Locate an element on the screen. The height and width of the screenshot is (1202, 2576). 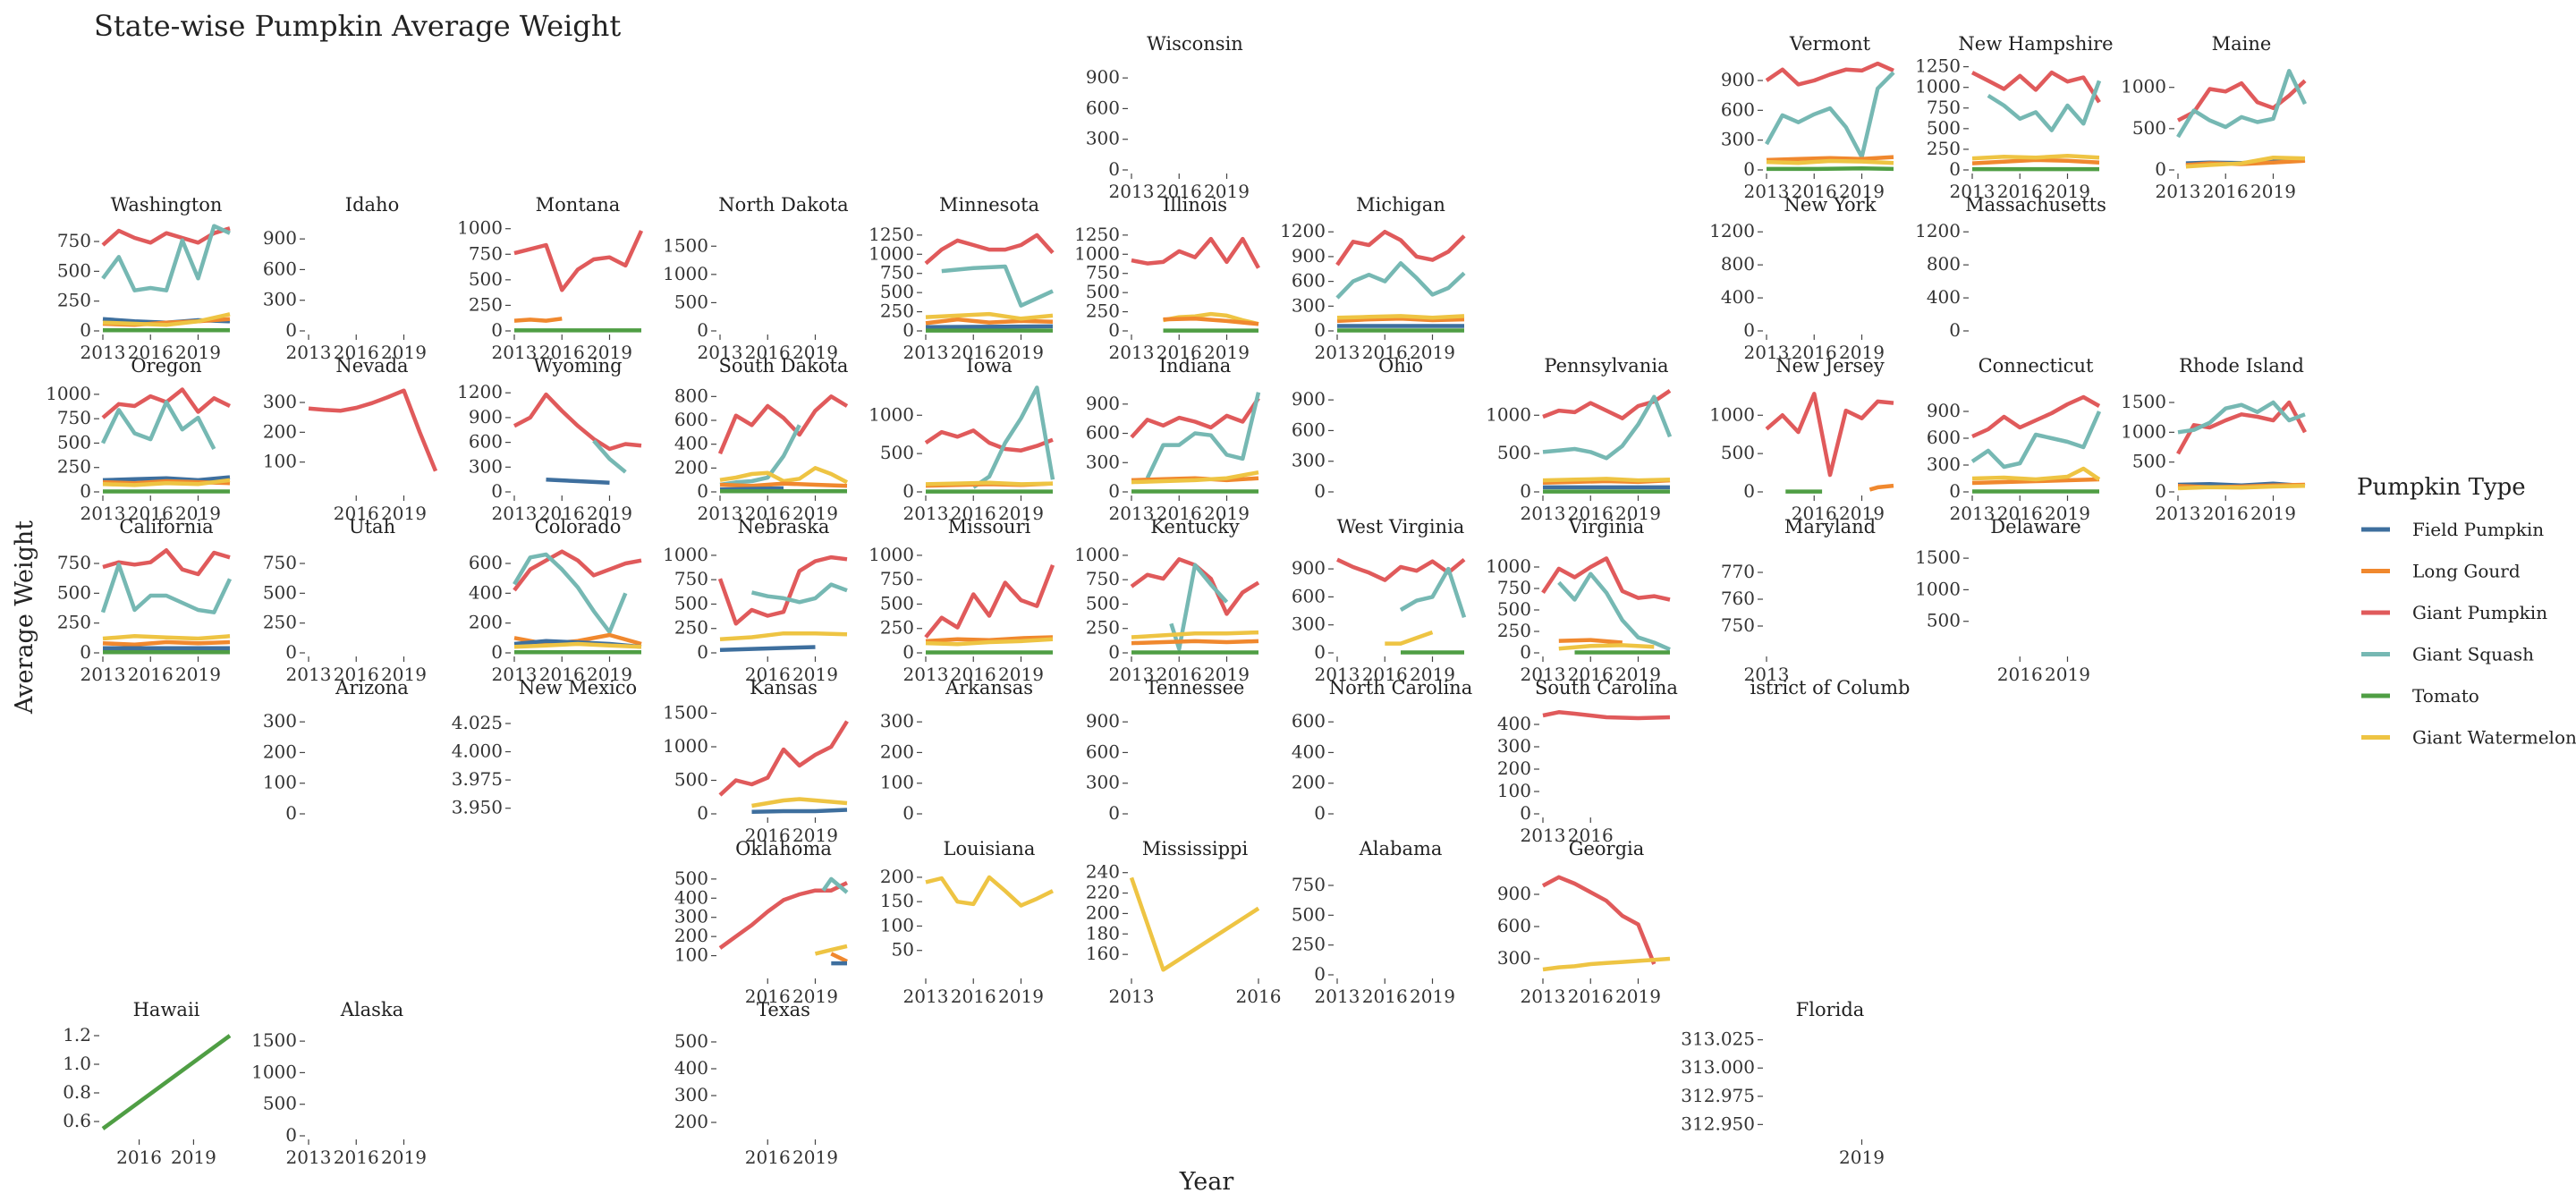
panel-colorado: Colorado 0 200 400 600 2013 2016 2019 is located at coordinates (555, 600).